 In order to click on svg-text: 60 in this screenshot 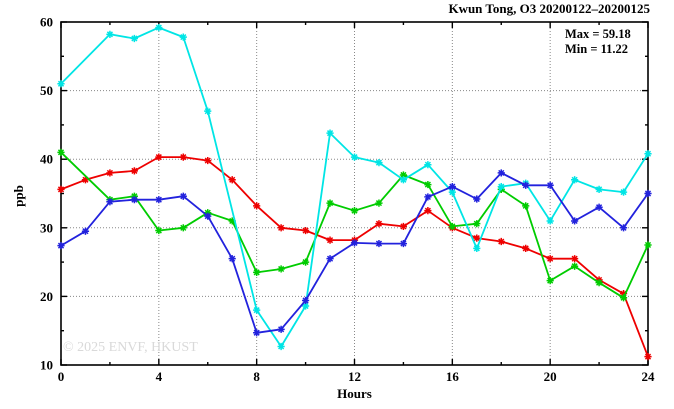, I will do `click(46, 22)`.